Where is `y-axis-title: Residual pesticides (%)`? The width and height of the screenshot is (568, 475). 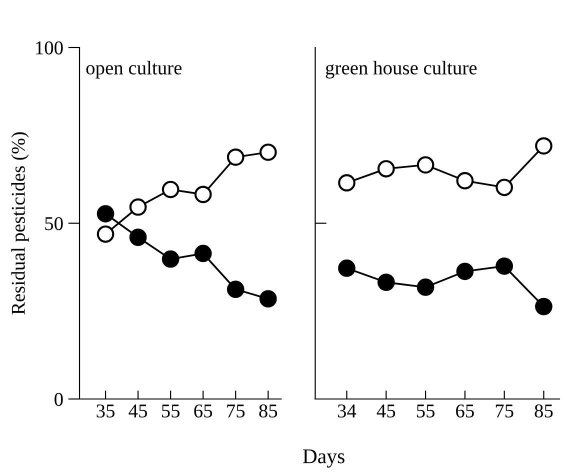
y-axis-title: Residual pesticides (%) is located at coordinates (20, 223).